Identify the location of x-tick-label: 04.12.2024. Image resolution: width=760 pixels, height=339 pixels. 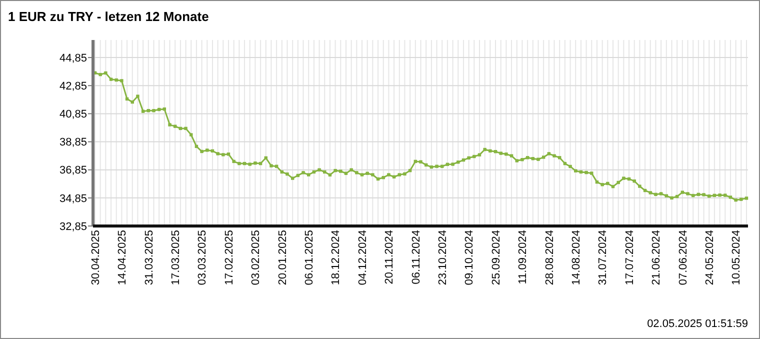
(362, 258).